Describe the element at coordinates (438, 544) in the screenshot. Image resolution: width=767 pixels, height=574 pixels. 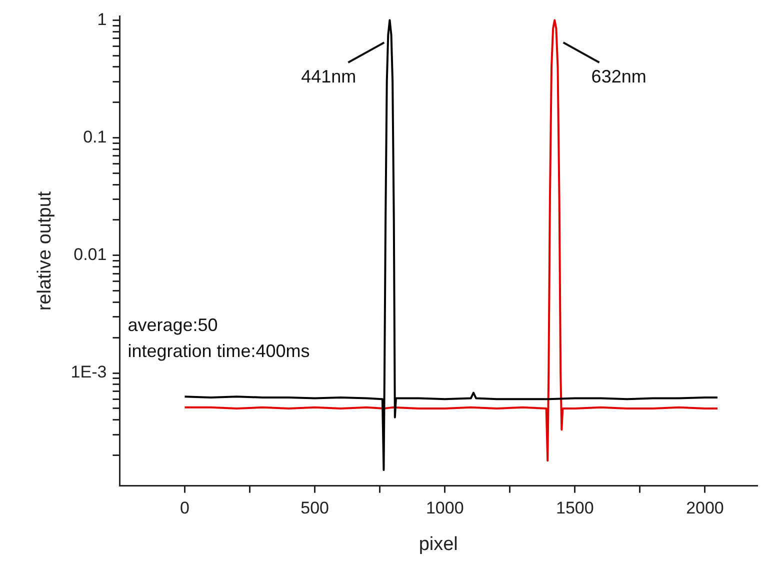
I see `x-axis-title: pixel` at that location.